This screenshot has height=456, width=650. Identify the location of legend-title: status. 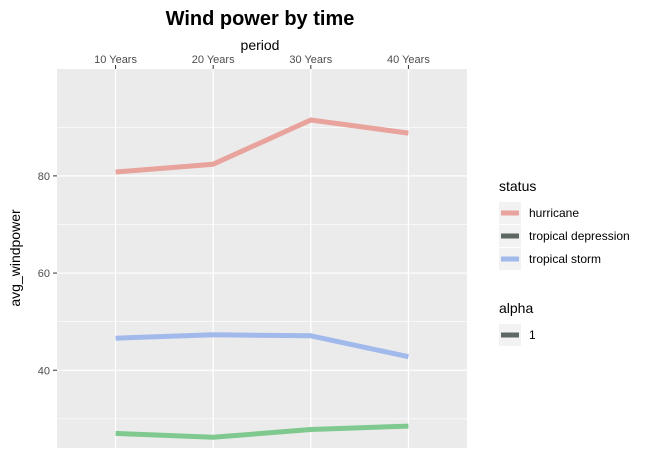
(517, 186).